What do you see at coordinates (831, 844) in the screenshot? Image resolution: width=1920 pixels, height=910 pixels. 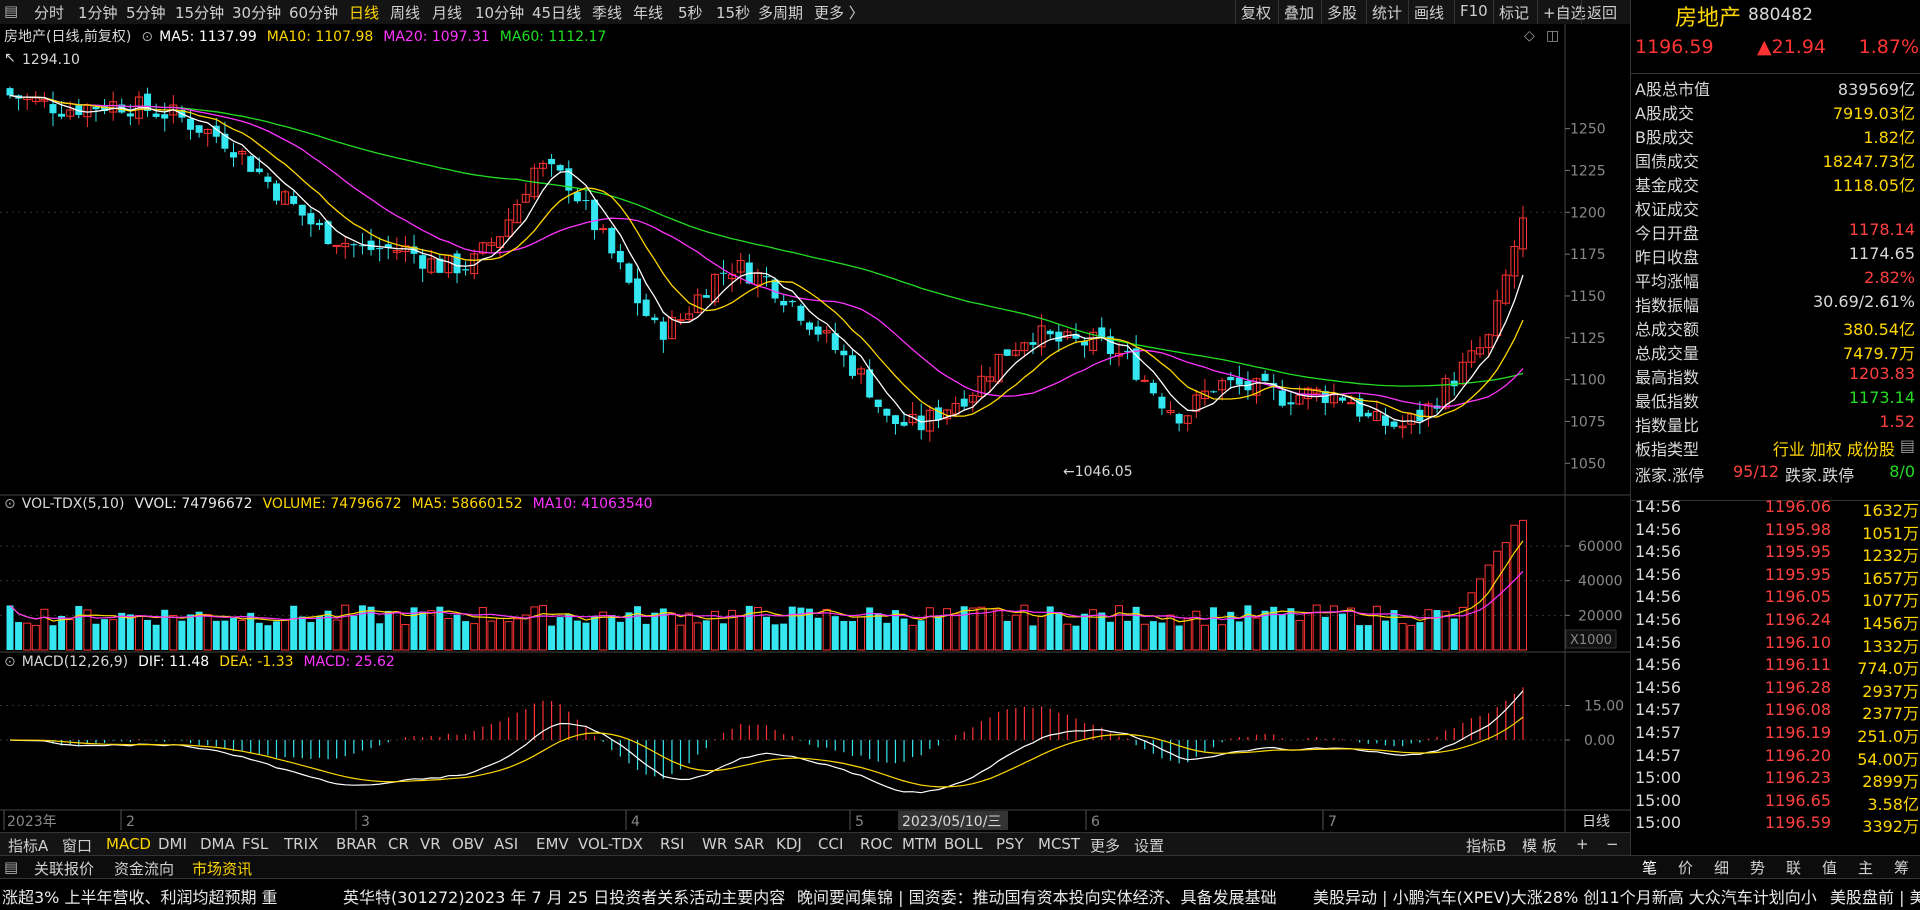 I see `indicator-tab-18: CCI` at bounding box center [831, 844].